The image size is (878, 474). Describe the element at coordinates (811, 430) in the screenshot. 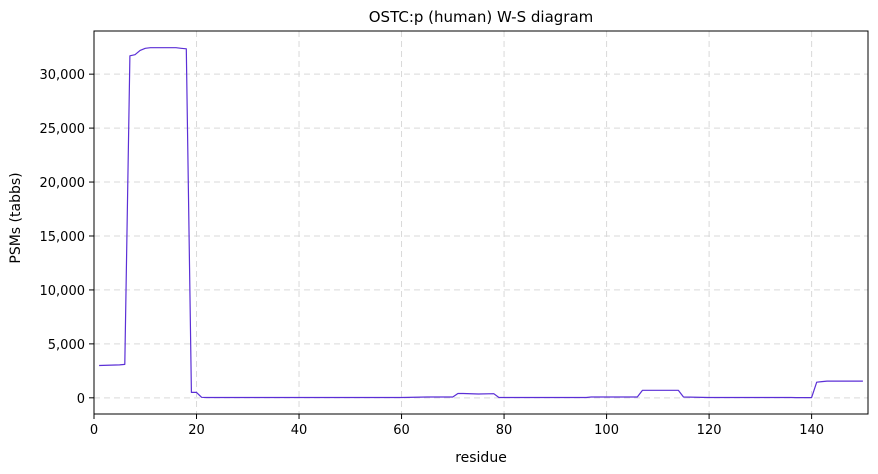

I see `x-tick-label: 140` at that location.